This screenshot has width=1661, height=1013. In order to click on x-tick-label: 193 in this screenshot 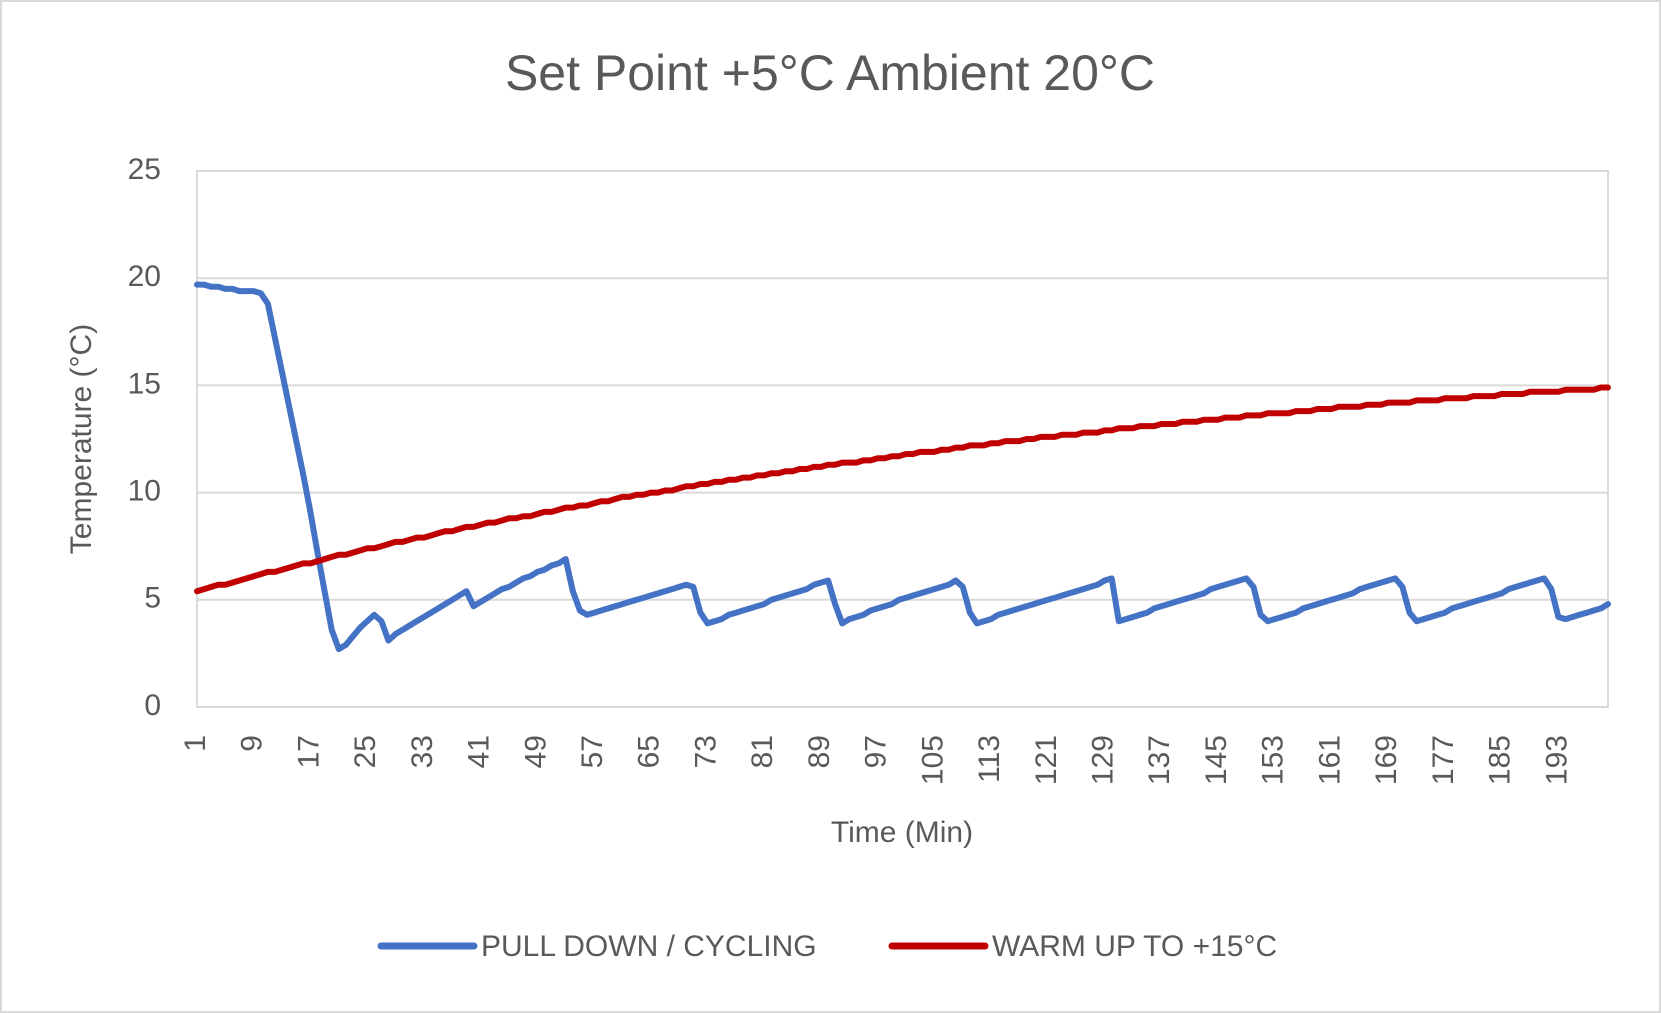, I will do `click(1556, 760)`.